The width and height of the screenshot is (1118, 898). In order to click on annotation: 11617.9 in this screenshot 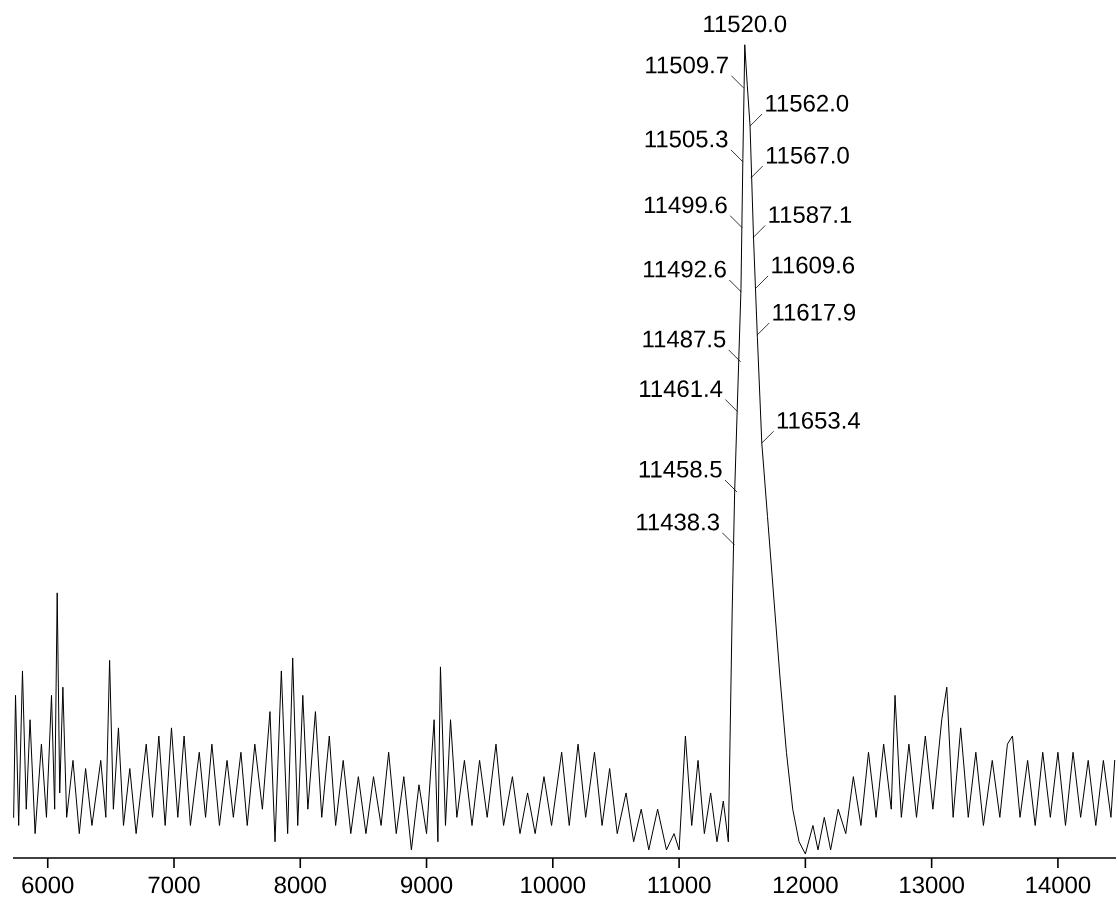, I will do `click(814, 312)`.